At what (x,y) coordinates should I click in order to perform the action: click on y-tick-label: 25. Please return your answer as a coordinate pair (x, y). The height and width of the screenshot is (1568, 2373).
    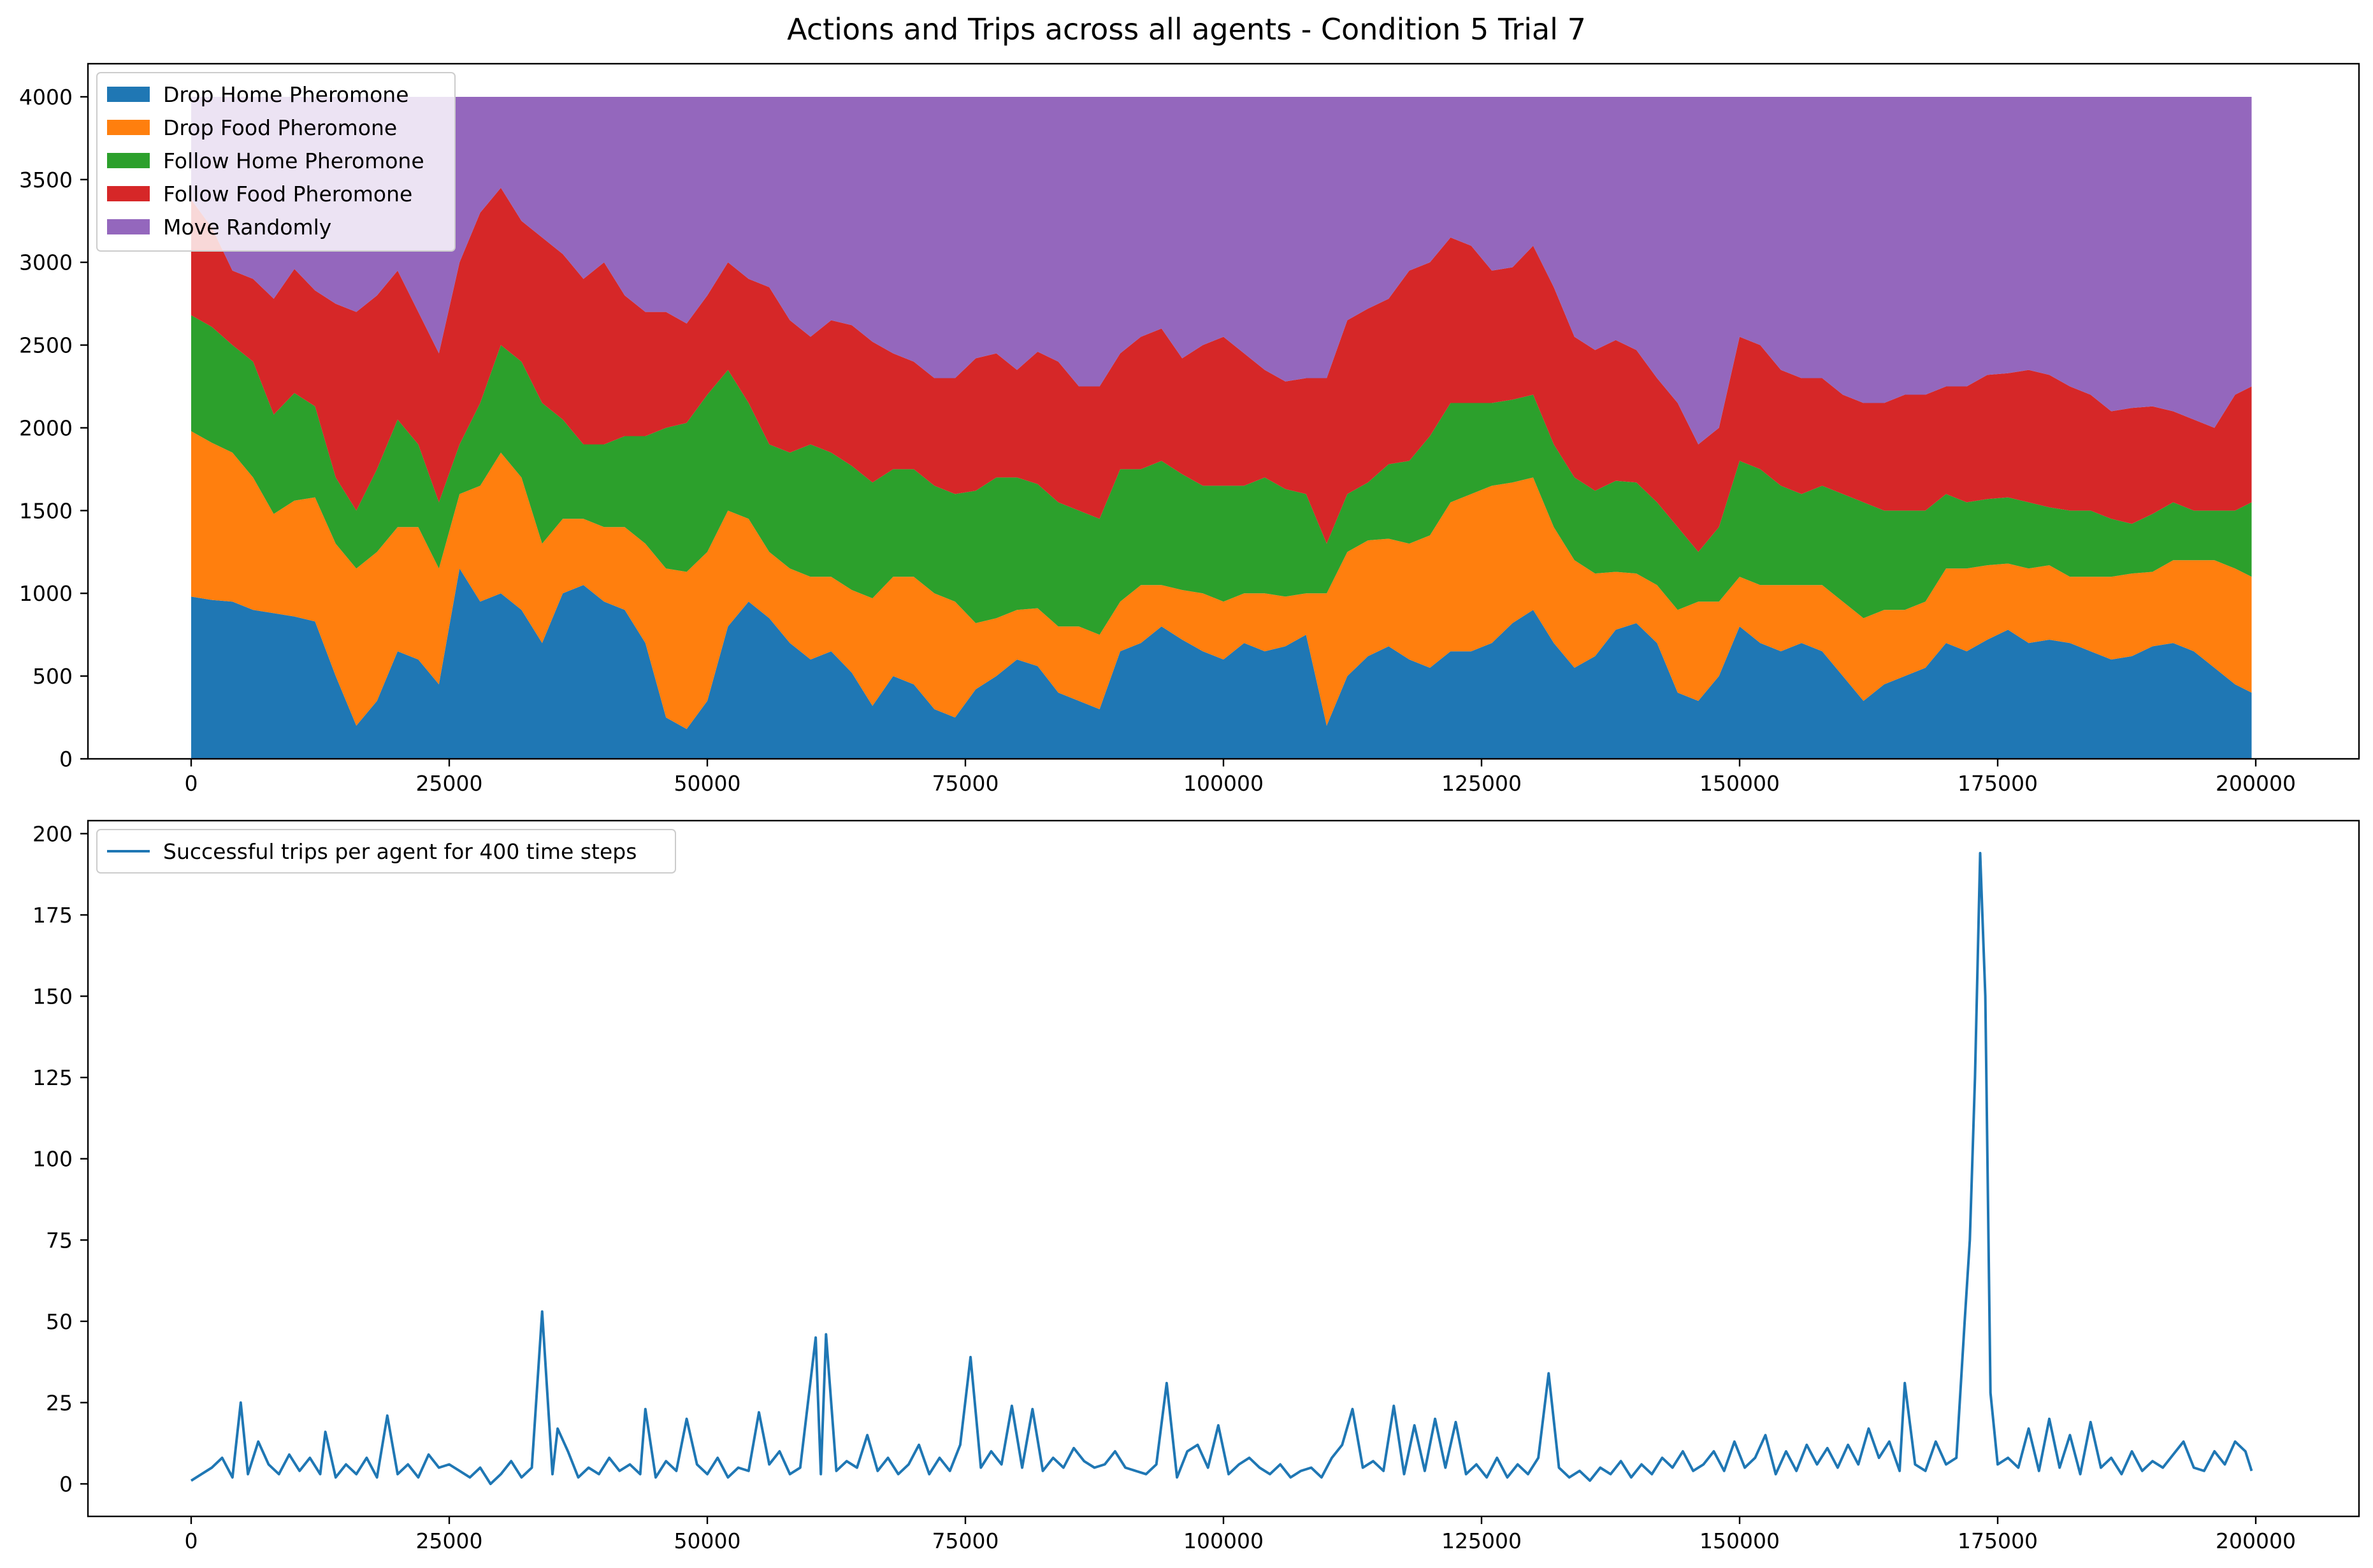
    Looking at the image, I should click on (59, 1402).